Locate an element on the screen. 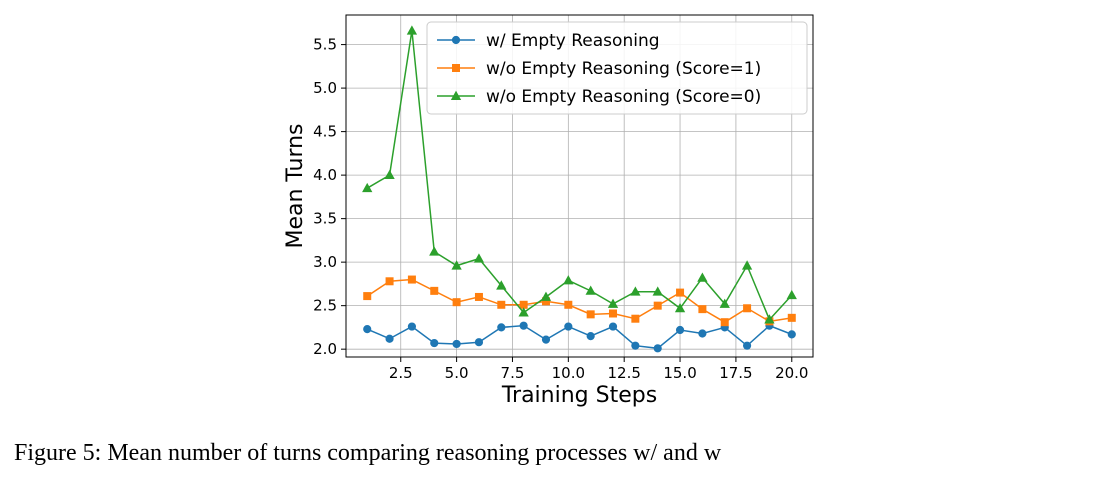 This screenshot has height=481, width=1098. legend-item: w/o Empty Reasoning (Score=1) is located at coordinates (599, 69).